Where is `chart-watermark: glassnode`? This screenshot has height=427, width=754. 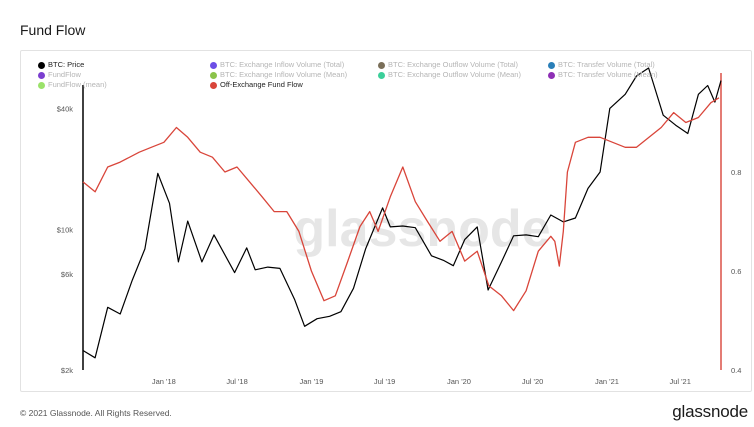
chart-watermark: glassnode is located at coordinates (421, 229).